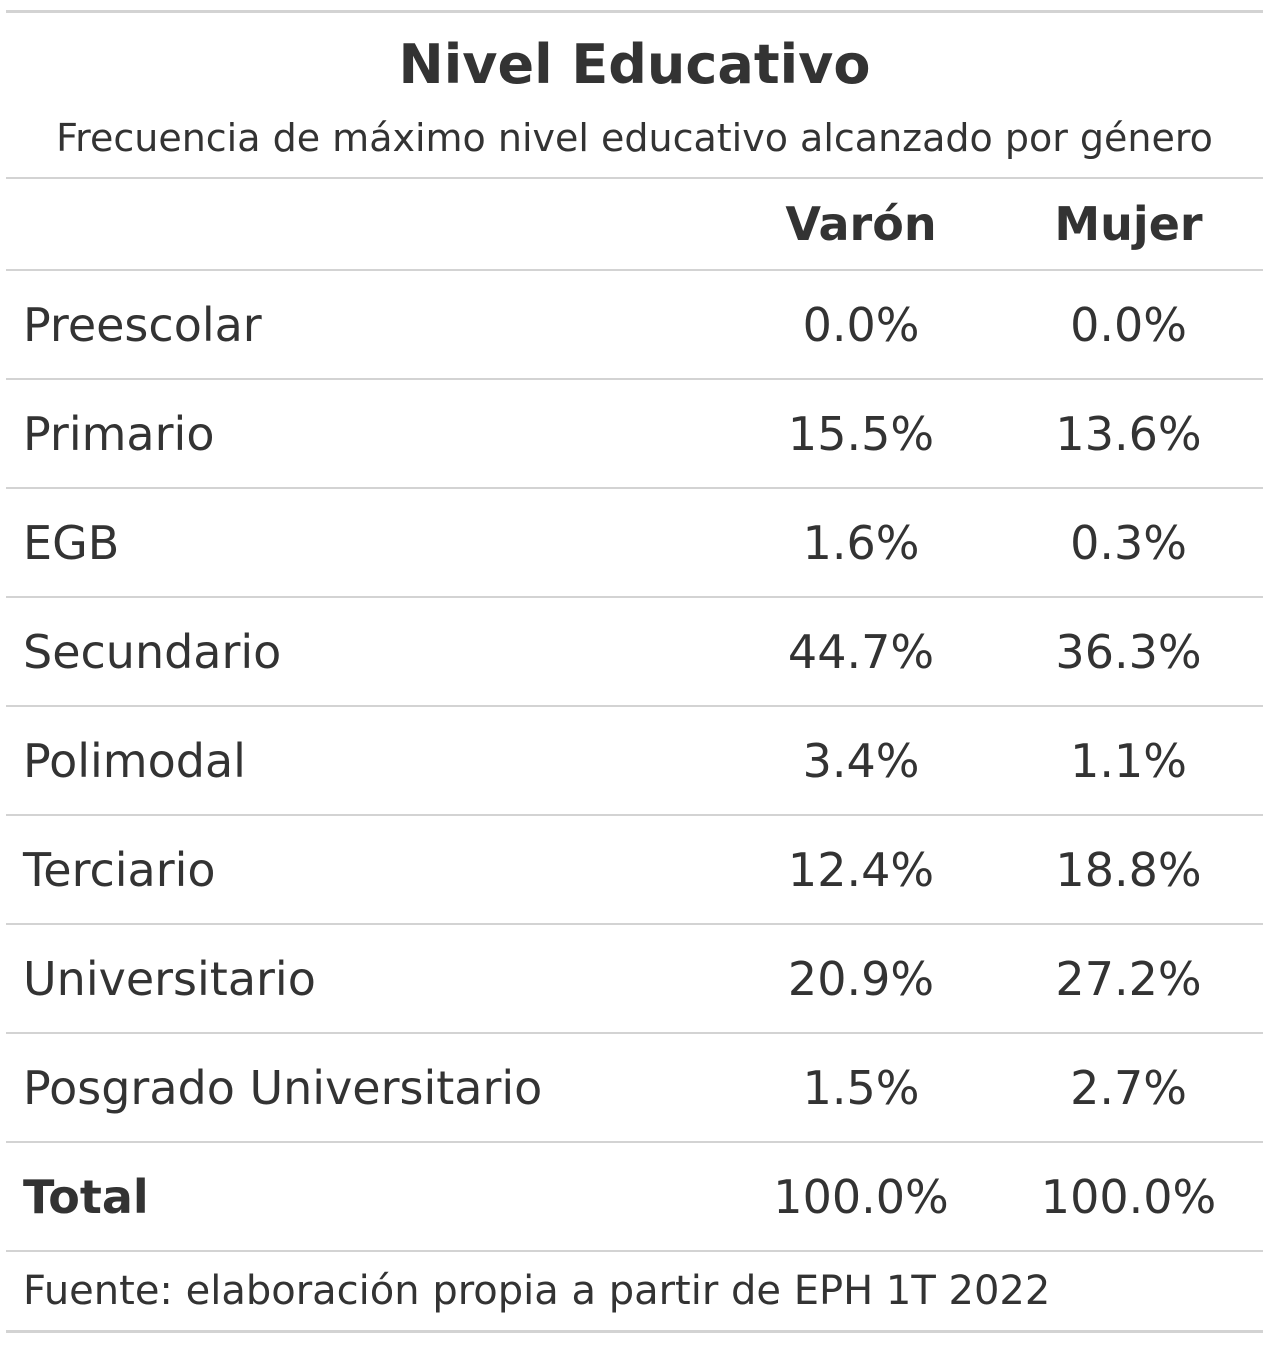 Image resolution: width=1270 pixels, height=1350 pixels. What do you see at coordinates (634, 64) in the screenshot?
I see `table-title: Nivel Educativo` at bounding box center [634, 64].